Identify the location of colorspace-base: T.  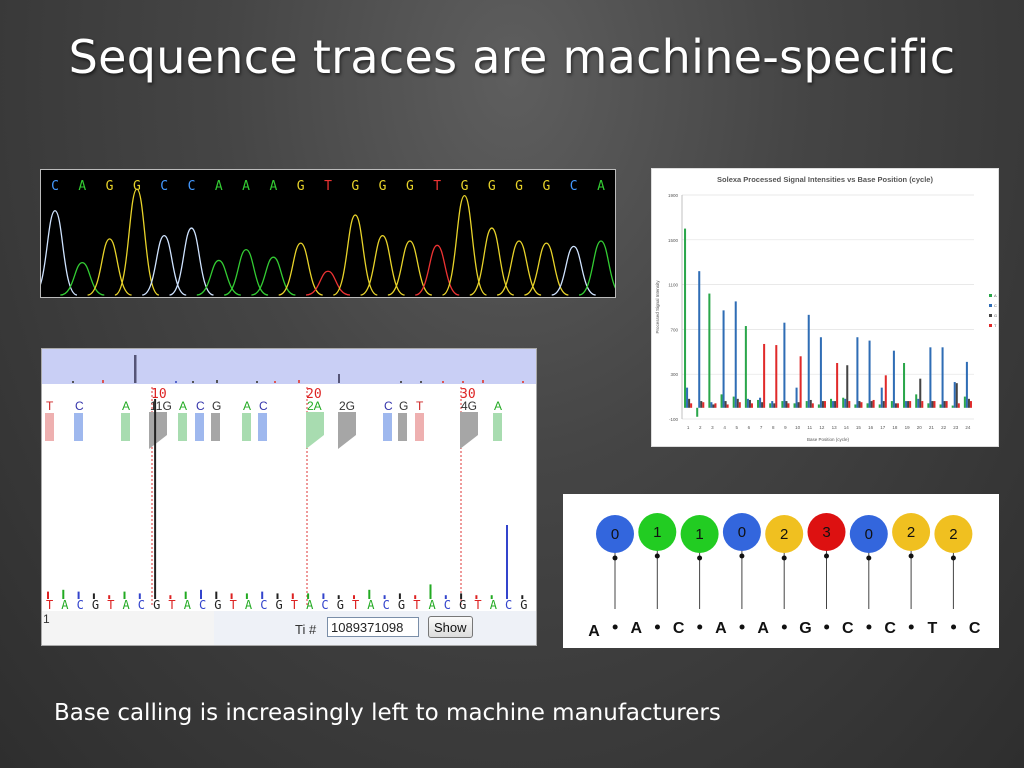
(933, 628).